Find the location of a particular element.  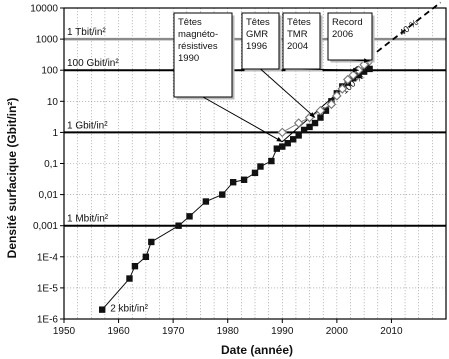

x-tick-label: 2000 is located at coordinates (337, 331).